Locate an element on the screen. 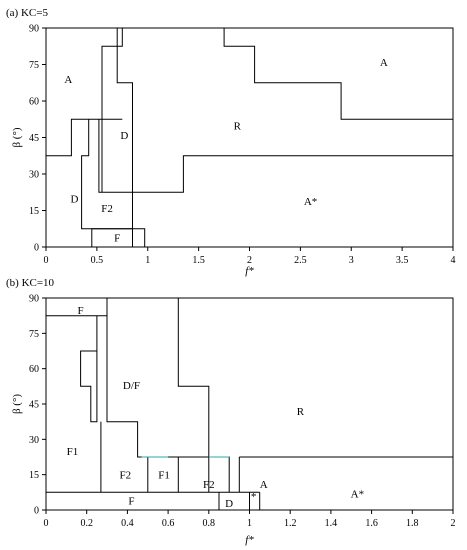 The height and width of the screenshot is (550, 467). x-tick-label: 3.5 is located at coordinates (402, 260).